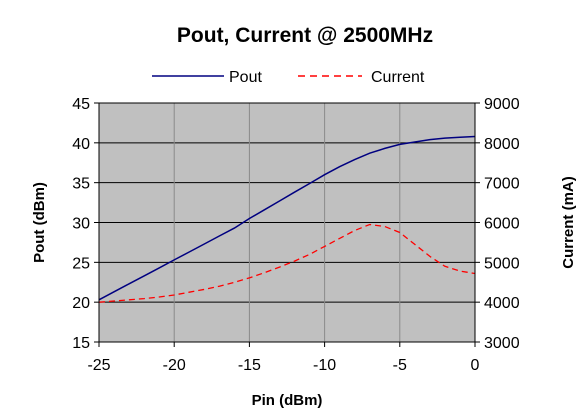 The width and height of the screenshot is (585, 419). What do you see at coordinates (245, 77) in the screenshot?
I see `legend-label-pout: Pout` at bounding box center [245, 77].